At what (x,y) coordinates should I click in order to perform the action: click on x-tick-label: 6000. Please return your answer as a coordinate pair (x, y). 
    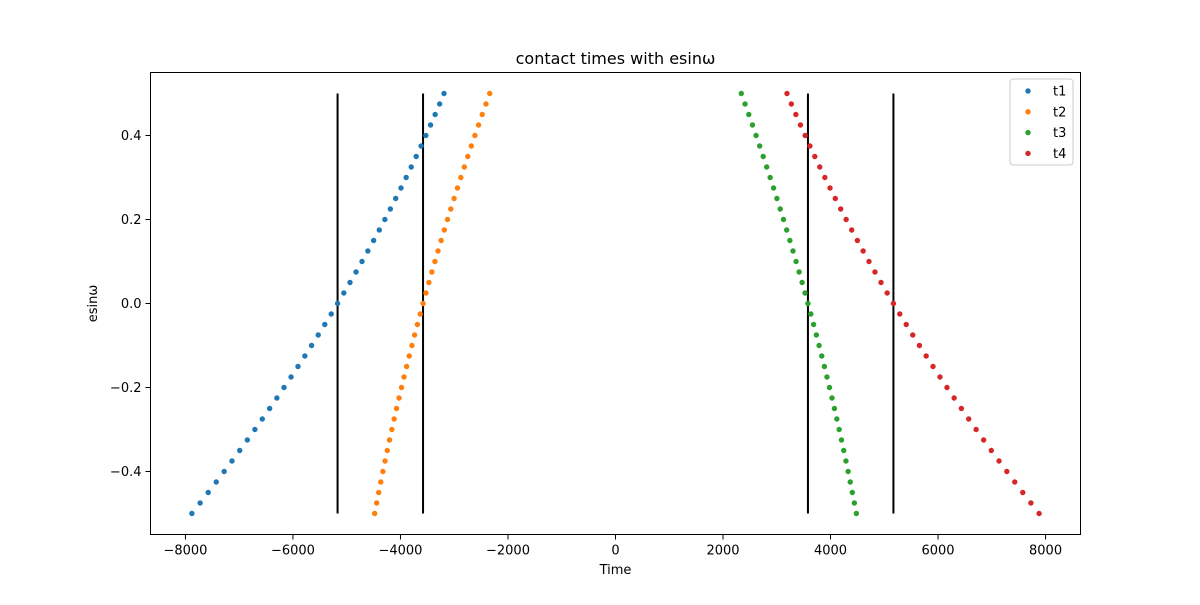
    Looking at the image, I should click on (937, 551).